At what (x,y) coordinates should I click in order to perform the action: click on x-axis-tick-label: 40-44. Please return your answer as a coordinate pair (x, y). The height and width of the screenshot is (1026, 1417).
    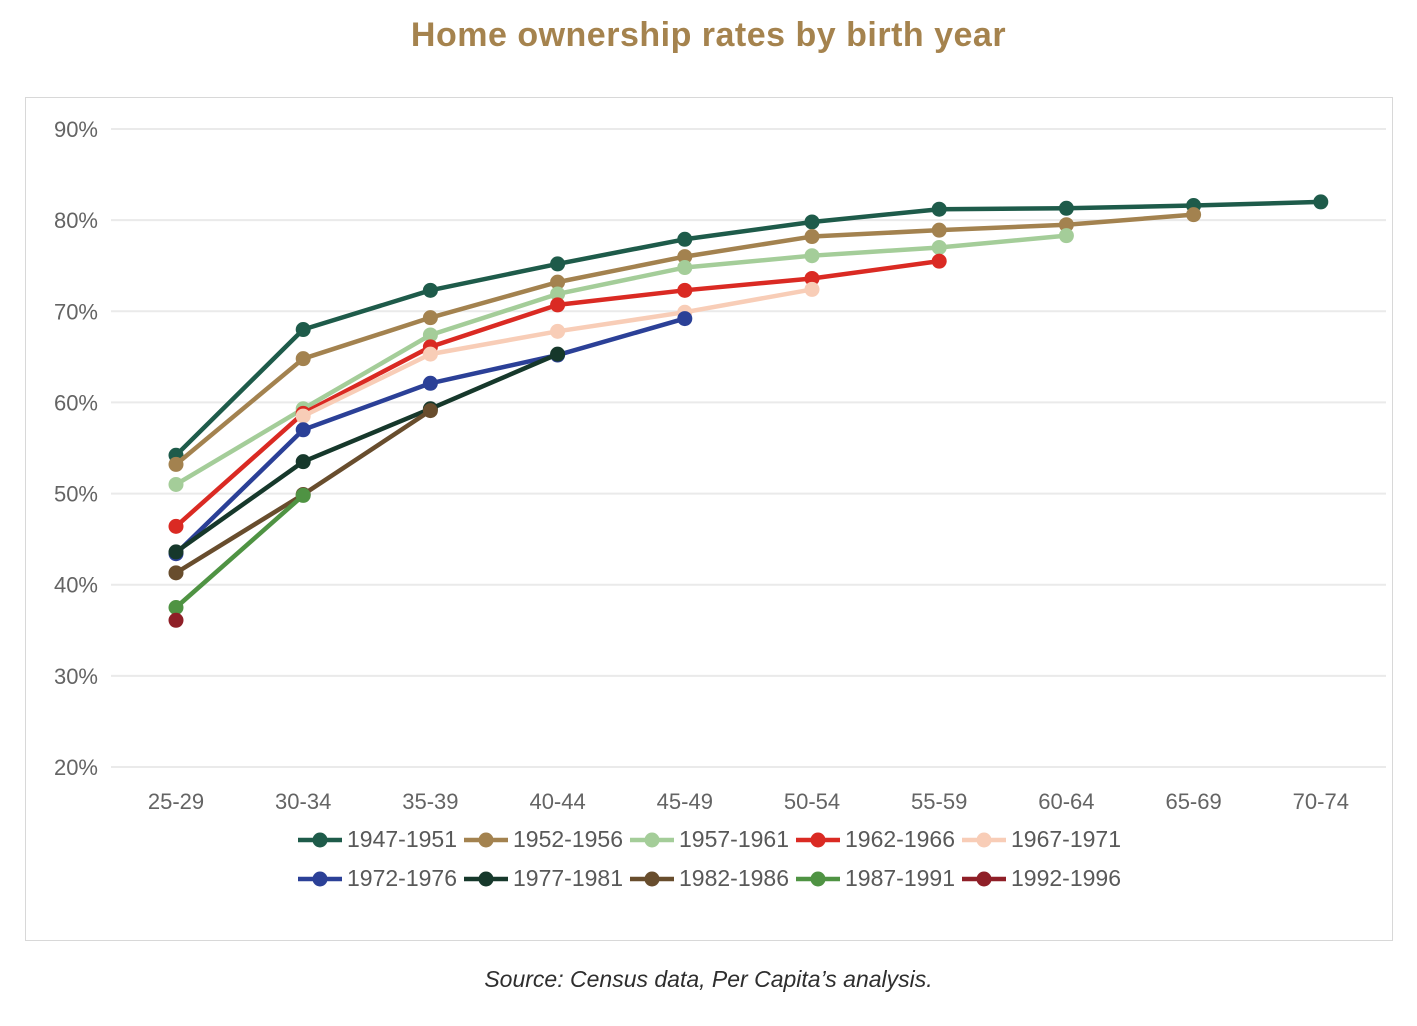
    Looking at the image, I should click on (557, 801).